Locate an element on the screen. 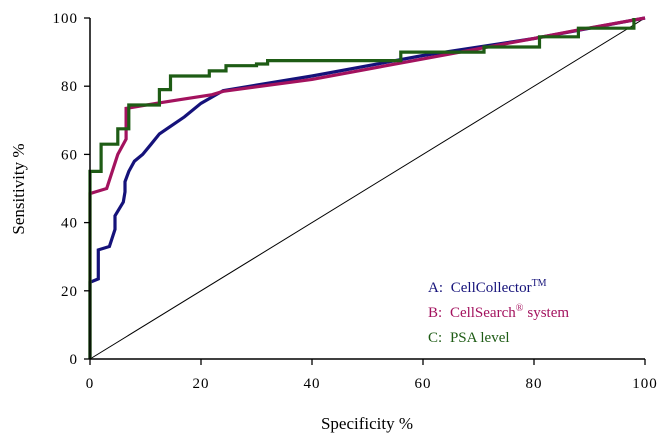  x-tick-label: 100 is located at coordinates (645, 384).